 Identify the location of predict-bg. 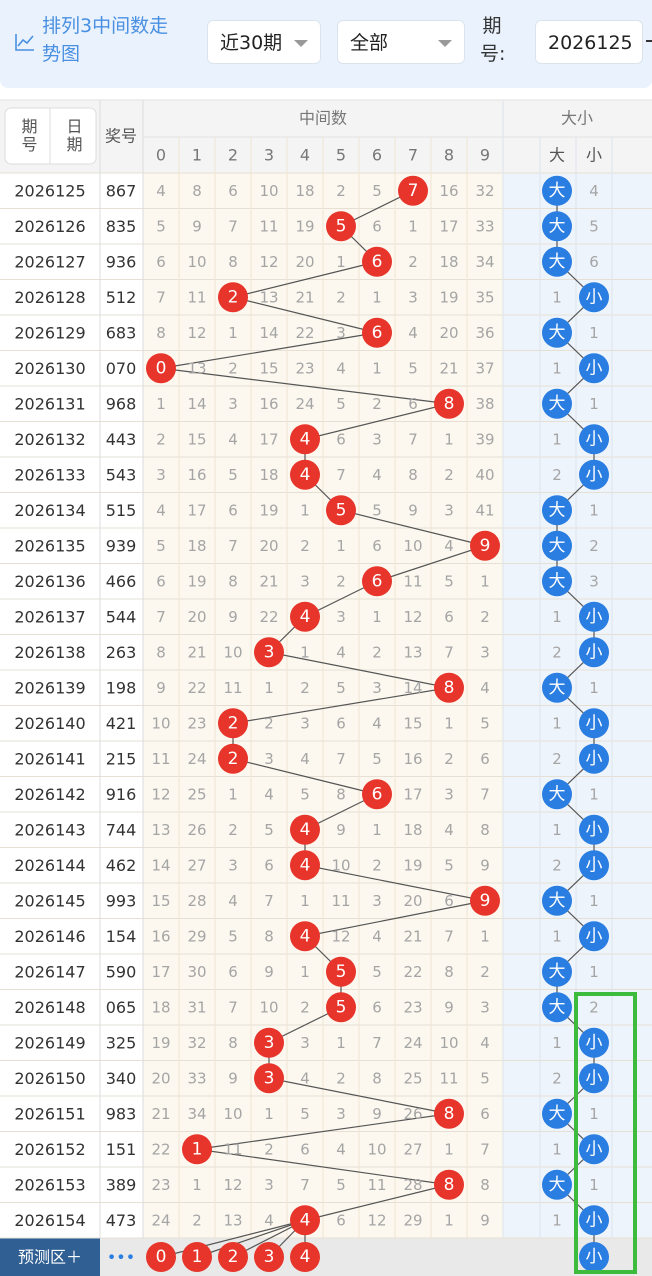
(326, 1257).